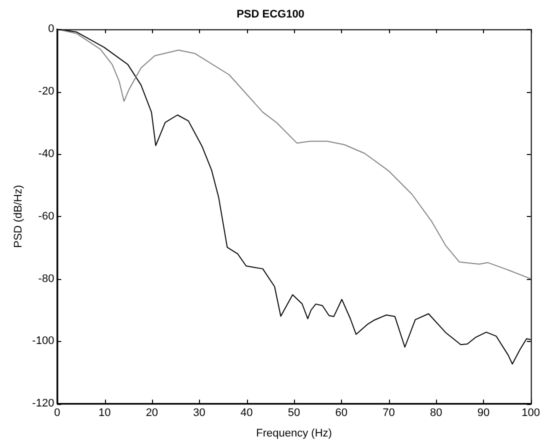 Image resolution: width=543 pixels, height=444 pixels. Describe the element at coordinates (46, 278) in the screenshot. I see `y-tick-label: -80` at that location.